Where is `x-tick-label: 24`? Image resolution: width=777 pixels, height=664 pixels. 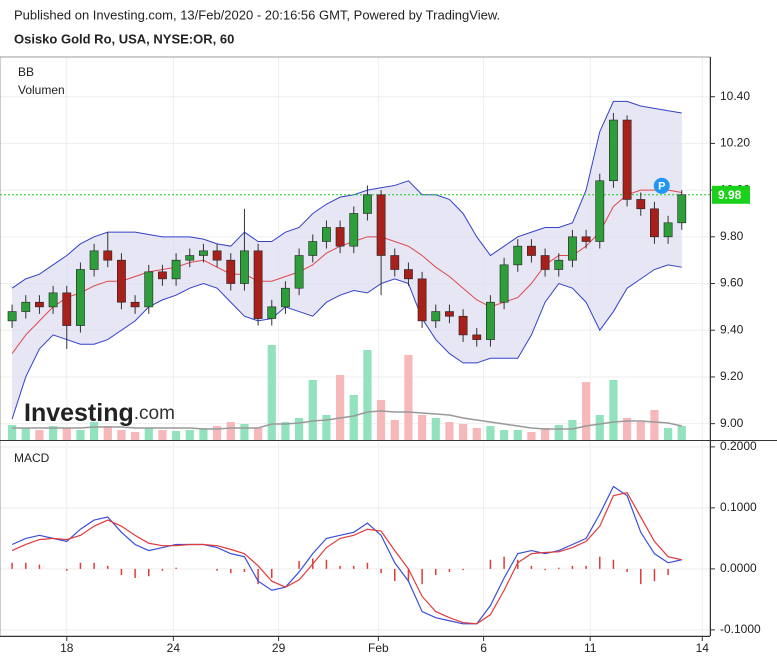
x-tick-label: 24 is located at coordinates (174, 648).